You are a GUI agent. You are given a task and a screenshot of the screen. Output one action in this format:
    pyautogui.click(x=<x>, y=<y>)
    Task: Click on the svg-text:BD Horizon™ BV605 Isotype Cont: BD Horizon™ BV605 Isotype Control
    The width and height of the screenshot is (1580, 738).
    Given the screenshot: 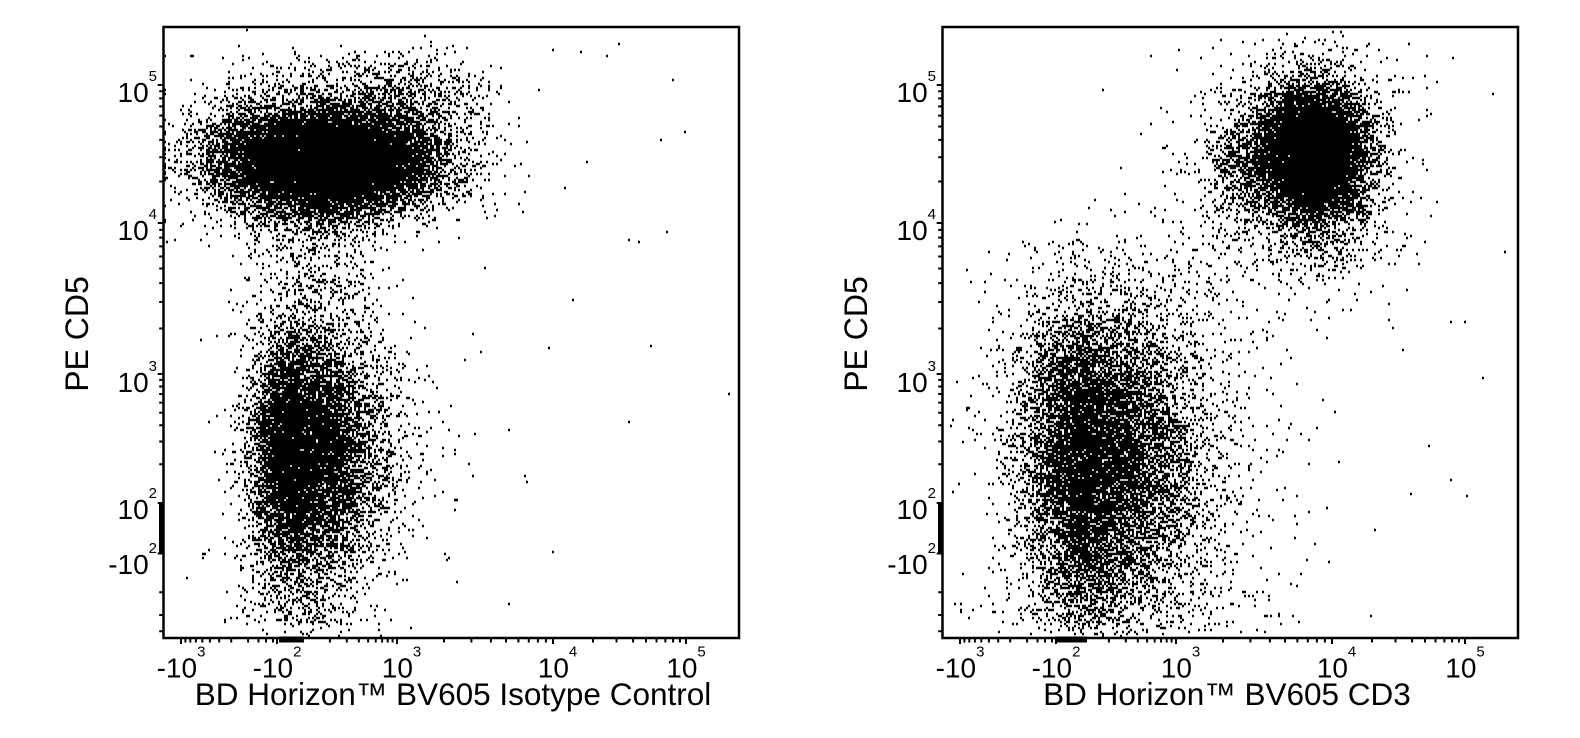 What is the action you would take?
    pyautogui.click(x=453, y=694)
    